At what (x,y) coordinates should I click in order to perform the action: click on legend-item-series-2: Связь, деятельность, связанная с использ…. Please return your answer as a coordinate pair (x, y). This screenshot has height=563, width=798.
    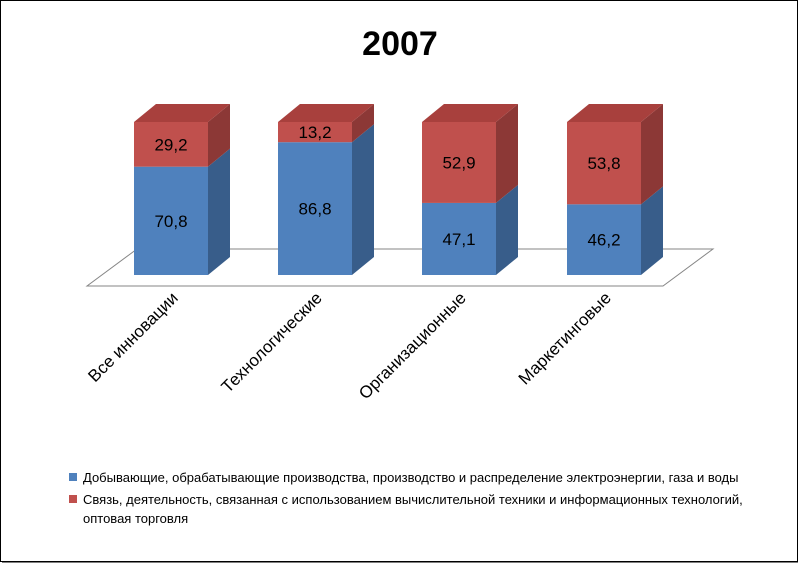
    Looking at the image, I should click on (429, 509).